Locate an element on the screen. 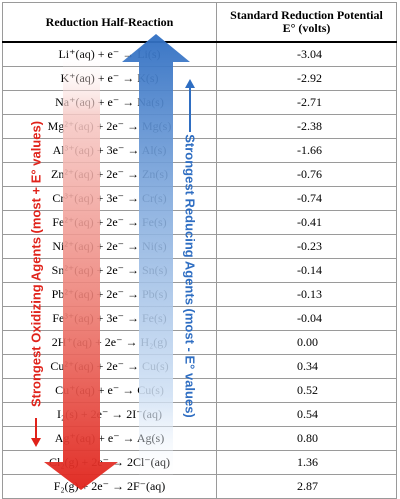  potential-cell: 0.00 is located at coordinates (306, 342).